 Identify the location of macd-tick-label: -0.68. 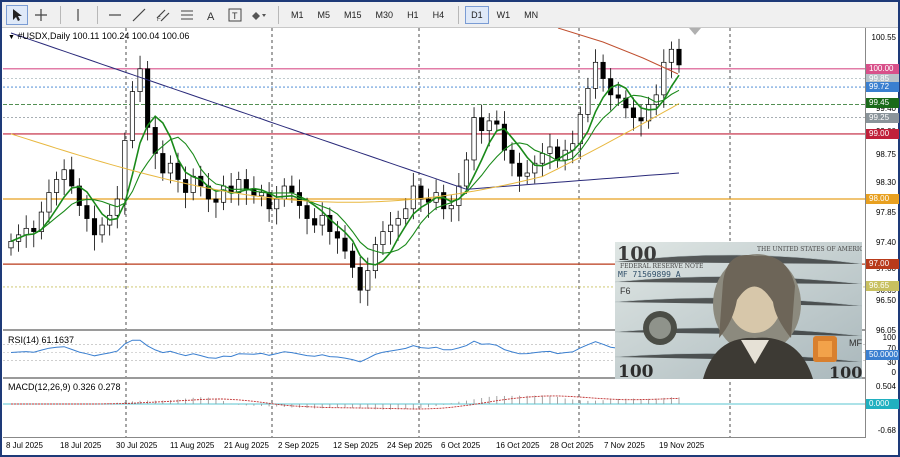
(886, 430).